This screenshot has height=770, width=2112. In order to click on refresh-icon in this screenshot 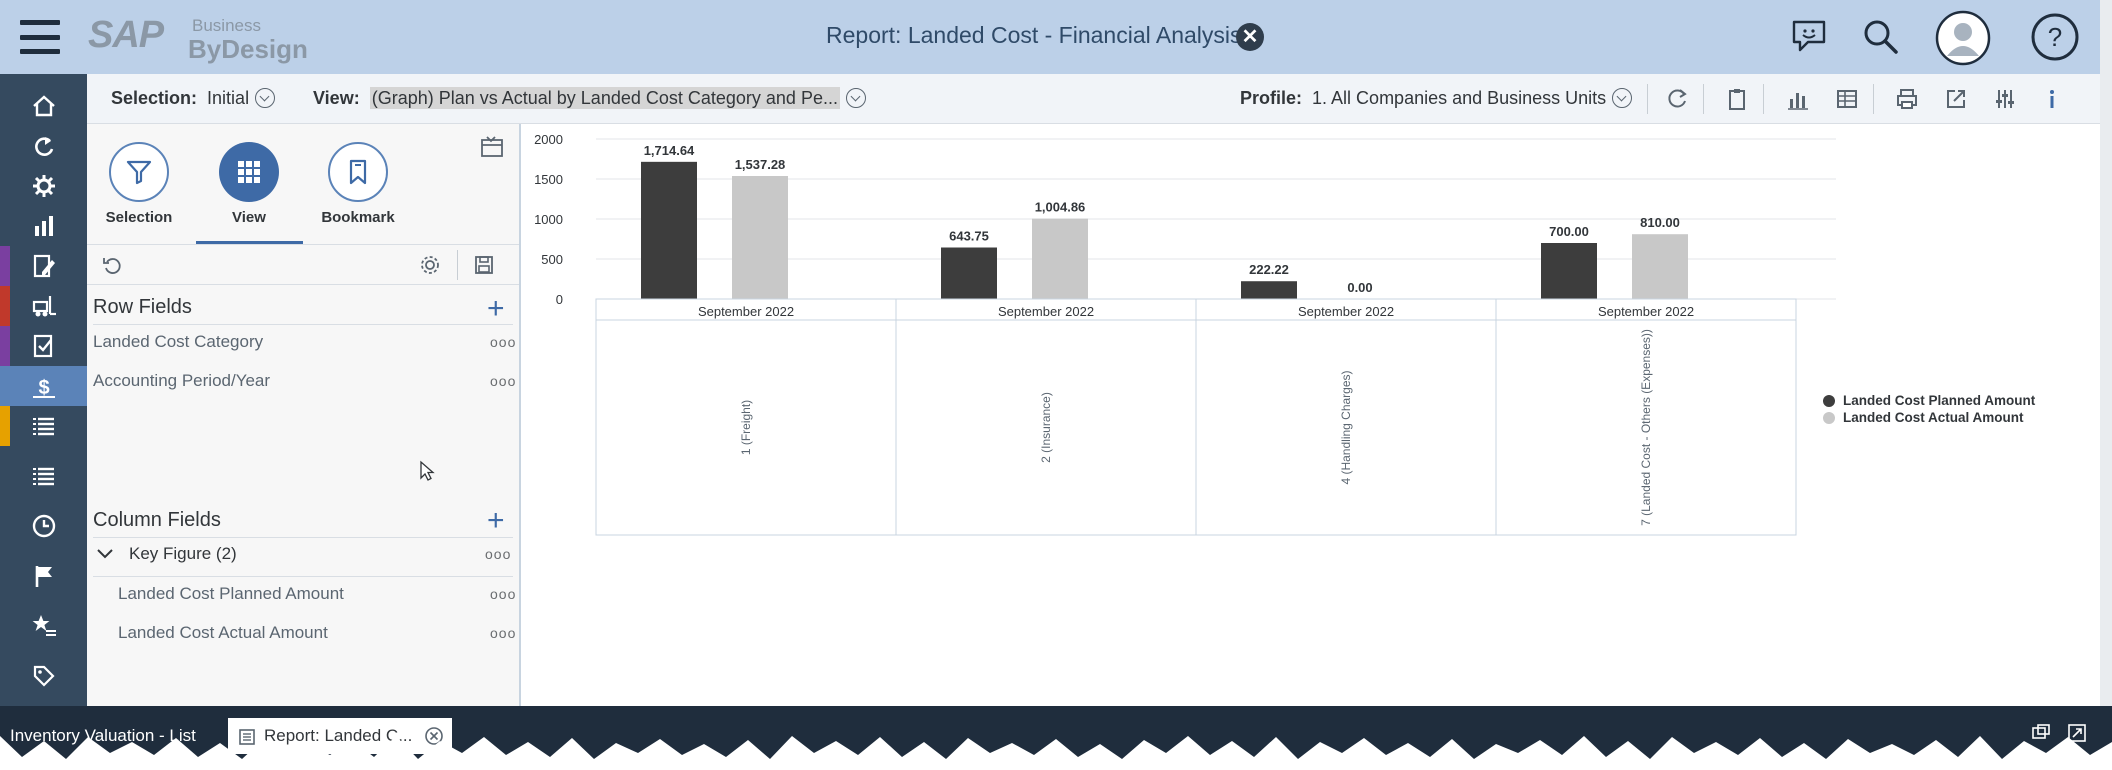, I will do `click(1677, 99)`.